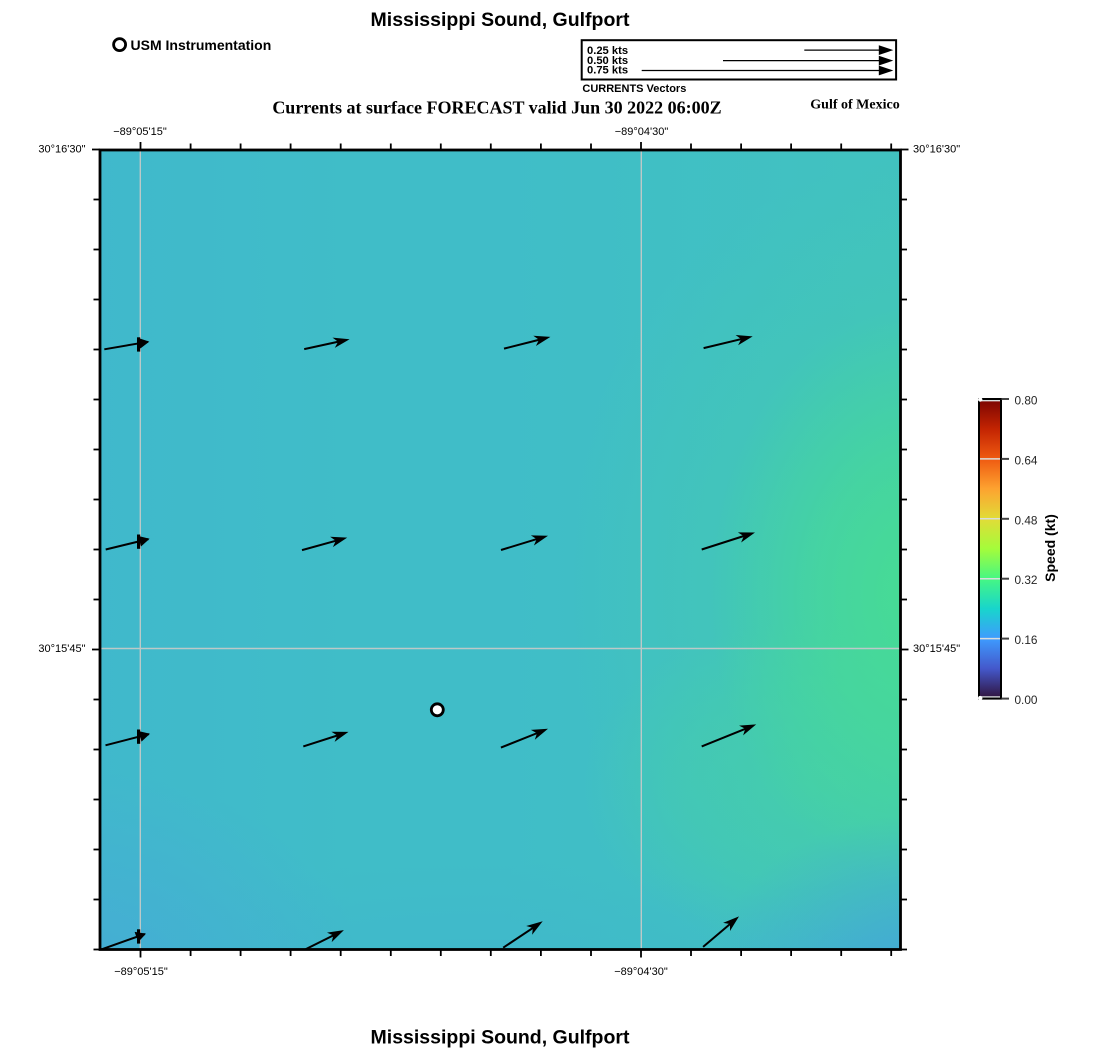 The height and width of the screenshot is (1050, 1100). Describe the element at coordinates (201, 45) in the screenshot. I see `svg-text: USM Instrumentation` at that location.